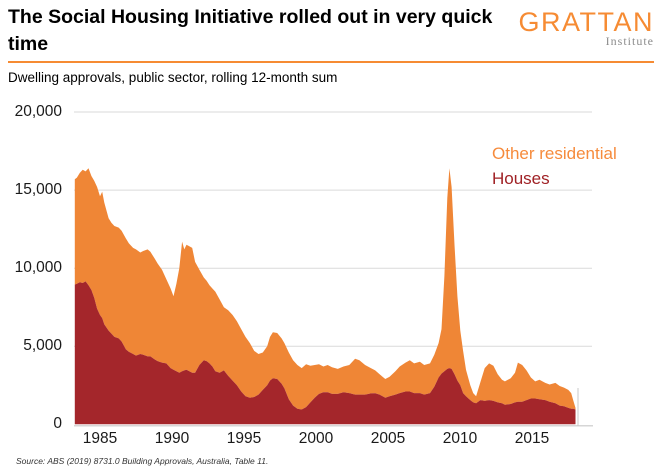 The height and width of the screenshot is (474, 660). Describe the element at coordinates (554, 166) in the screenshot. I see `chart-legend: Other residential Houses` at that location.